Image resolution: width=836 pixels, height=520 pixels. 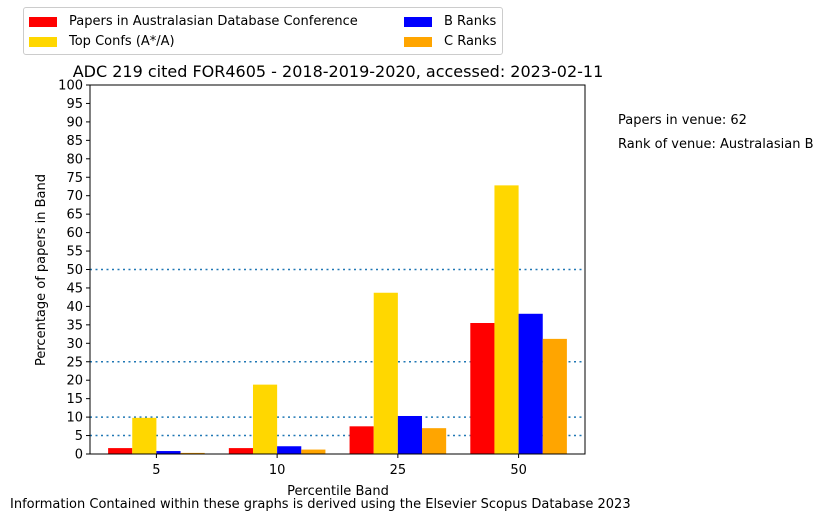 I want to click on y-tick-label: 65, so click(x=74, y=215).